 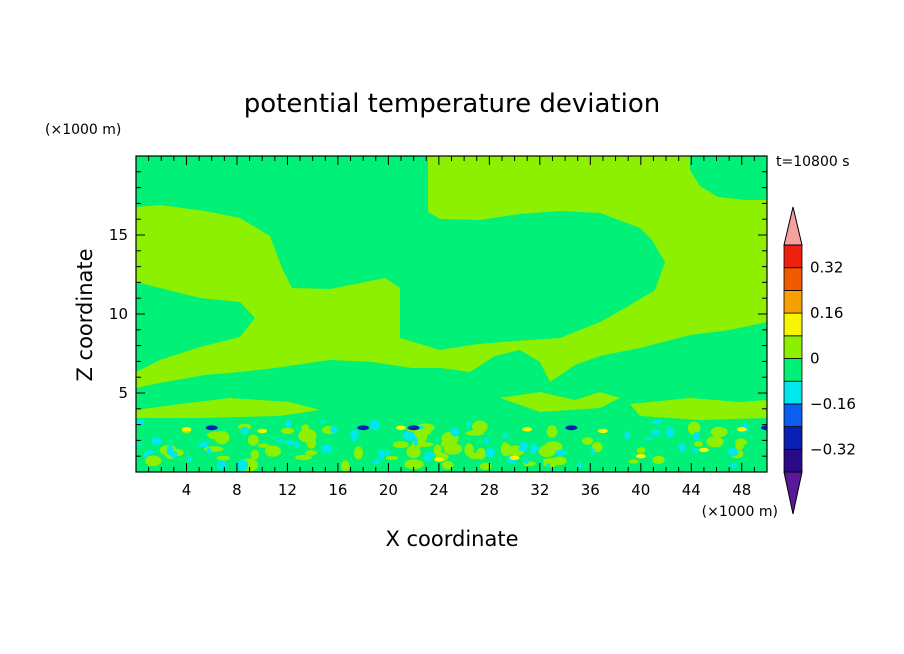 What do you see at coordinates (640, 490) in the screenshot?
I see `x-tick-label: 40` at bounding box center [640, 490].